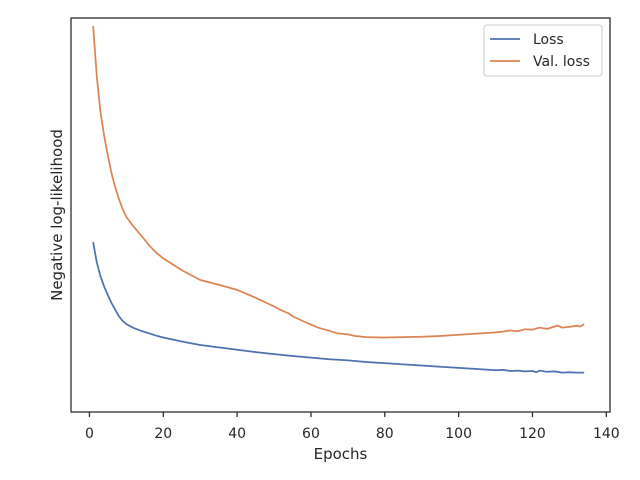 This screenshot has height=480, width=640. Describe the element at coordinates (237, 434) in the screenshot. I see `x-tick-label: 40` at that location.